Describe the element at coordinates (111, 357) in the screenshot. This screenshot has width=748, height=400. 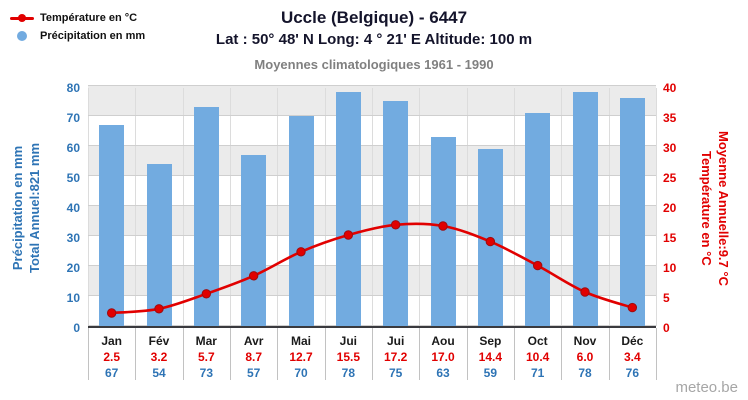
I see `x-axis-label-column: Jan 2.5 67` at that location.